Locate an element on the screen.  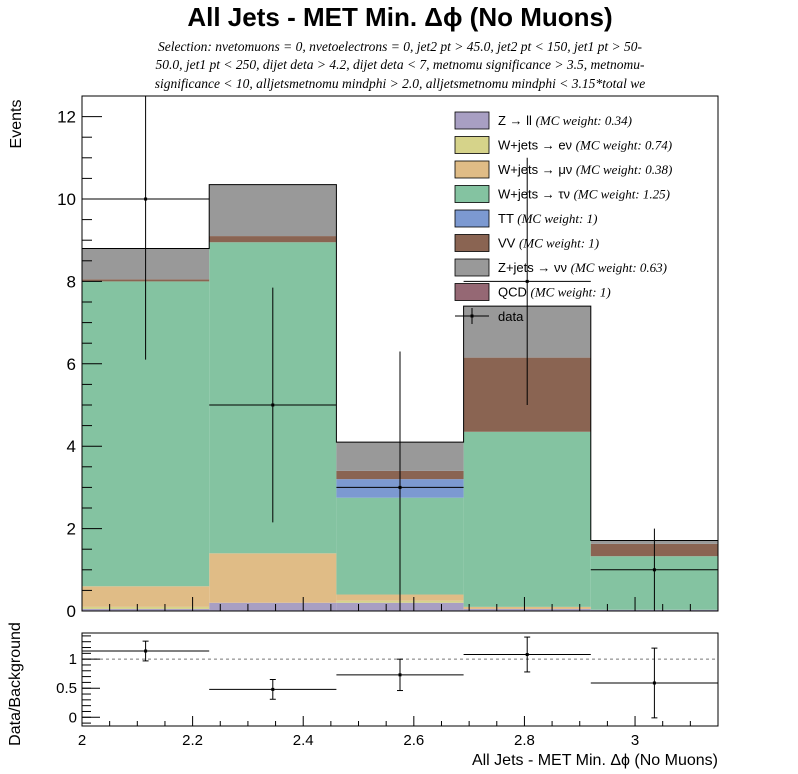
ratio-frame is located at coordinates (400, 679).